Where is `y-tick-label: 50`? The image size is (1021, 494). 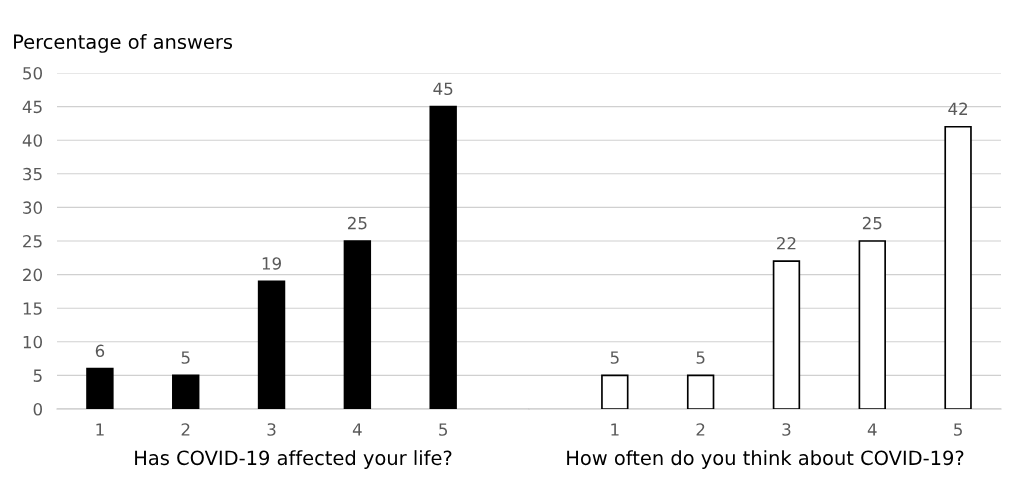 y-tick-label: 50 is located at coordinates (32, 73).